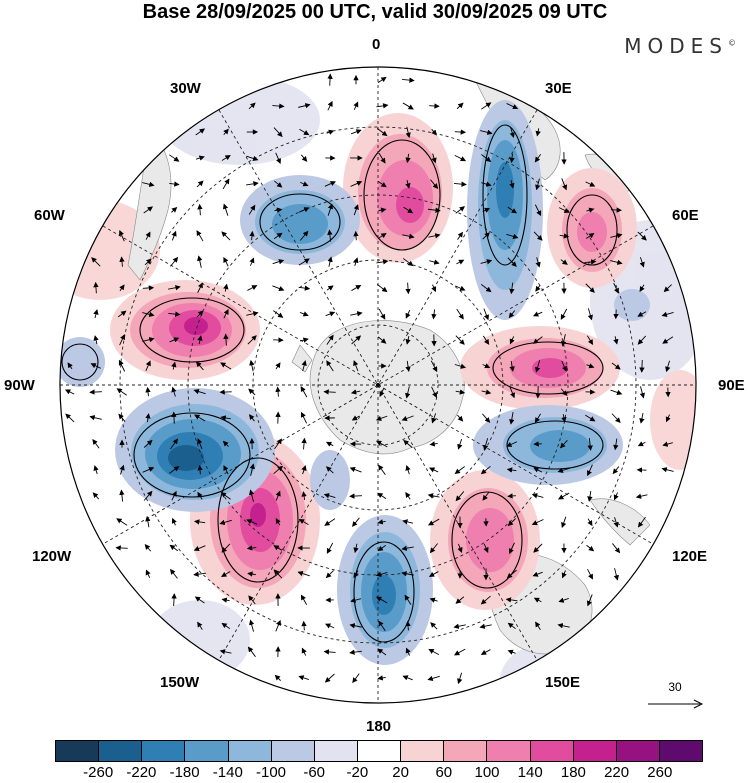 The height and width of the screenshot is (783, 750). I want to click on brand-logo: MODES©, so click(680, 46).